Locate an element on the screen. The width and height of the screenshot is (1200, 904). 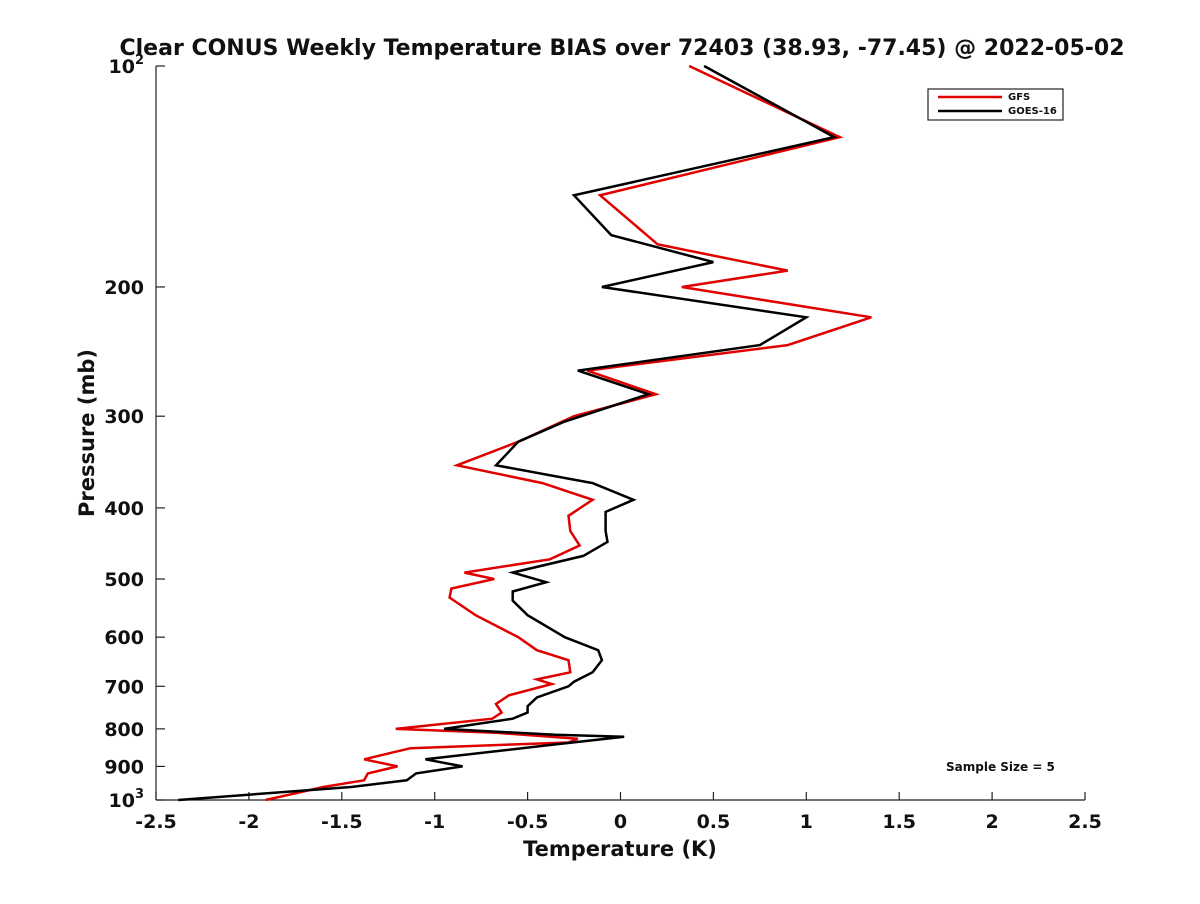
y-tick-label: 10³ is located at coordinates (127, 799).